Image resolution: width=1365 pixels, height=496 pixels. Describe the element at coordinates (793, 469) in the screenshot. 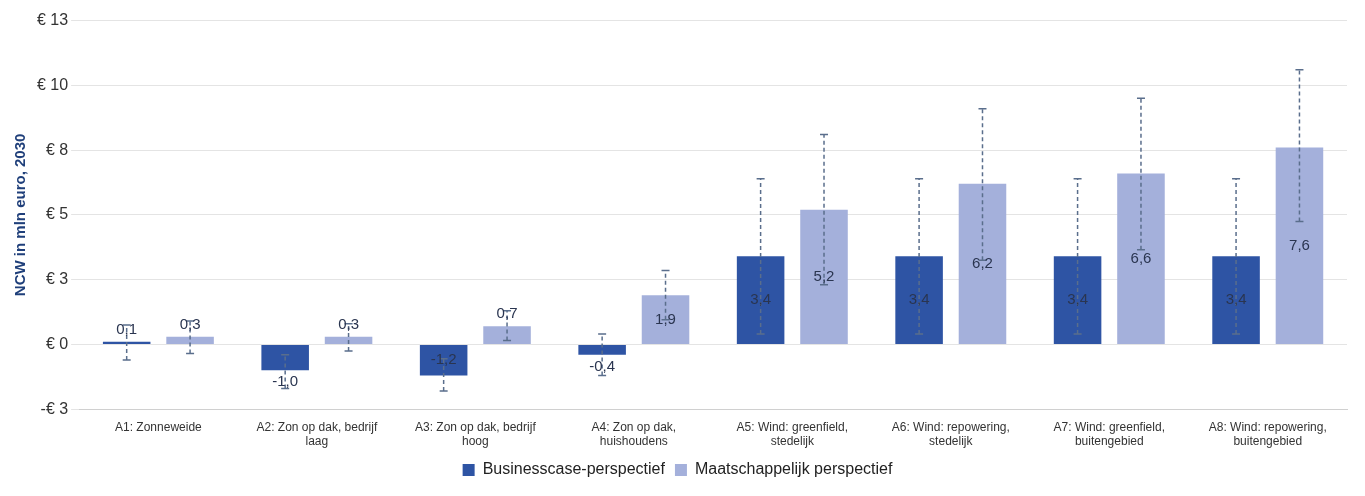

I see `legend-label: Maatschappelijk perspectief` at that location.